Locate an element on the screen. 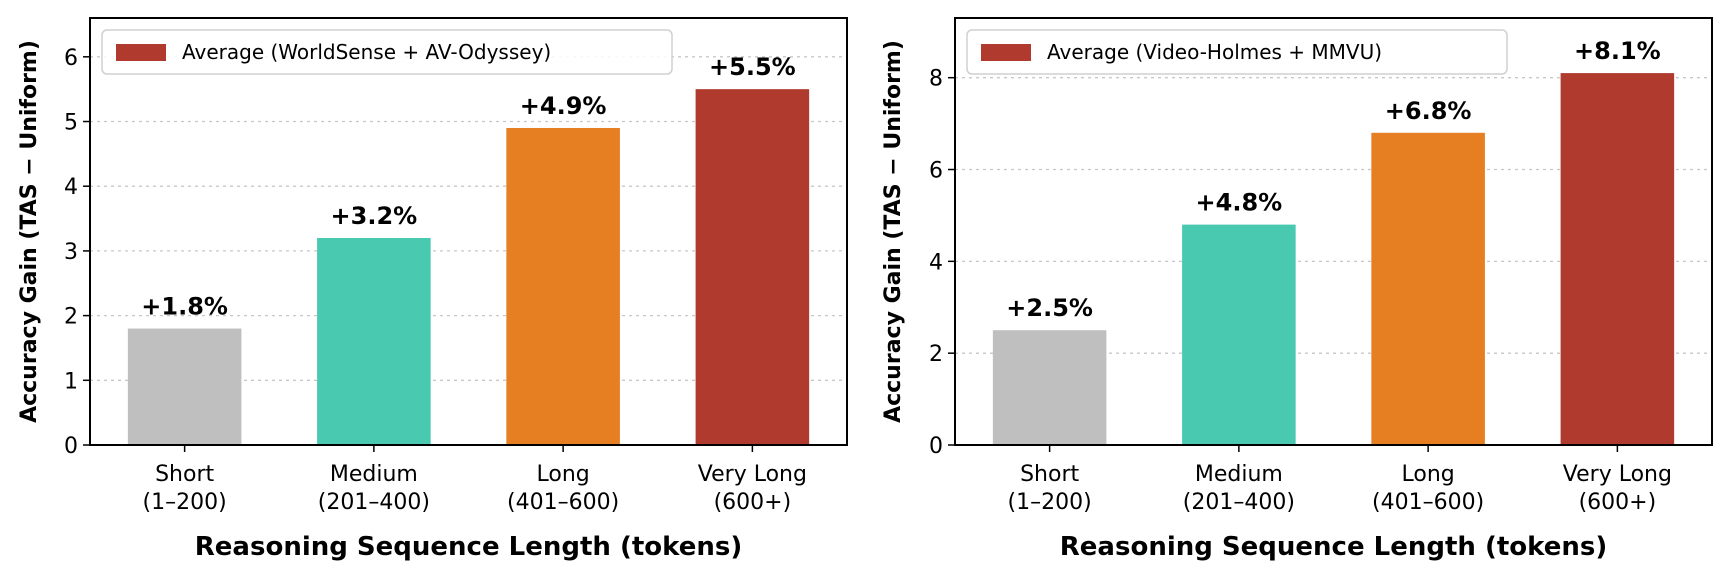 Image resolution: width=1728 pixels, height=585 pixels. y-tick-label: 5 is located at coordinates (71, 123).